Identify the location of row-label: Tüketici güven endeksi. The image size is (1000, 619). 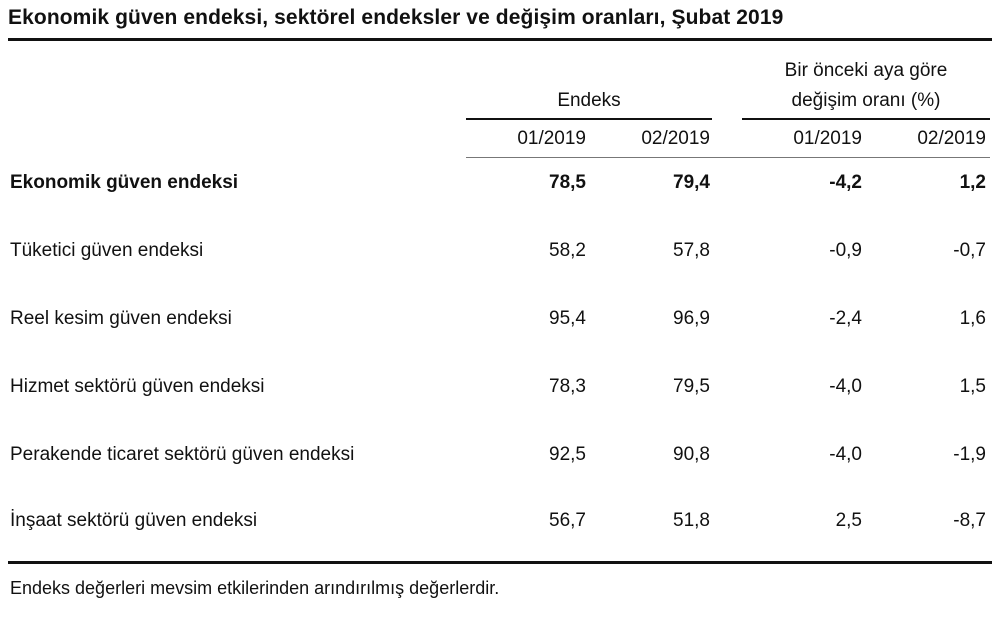
(107, 250).